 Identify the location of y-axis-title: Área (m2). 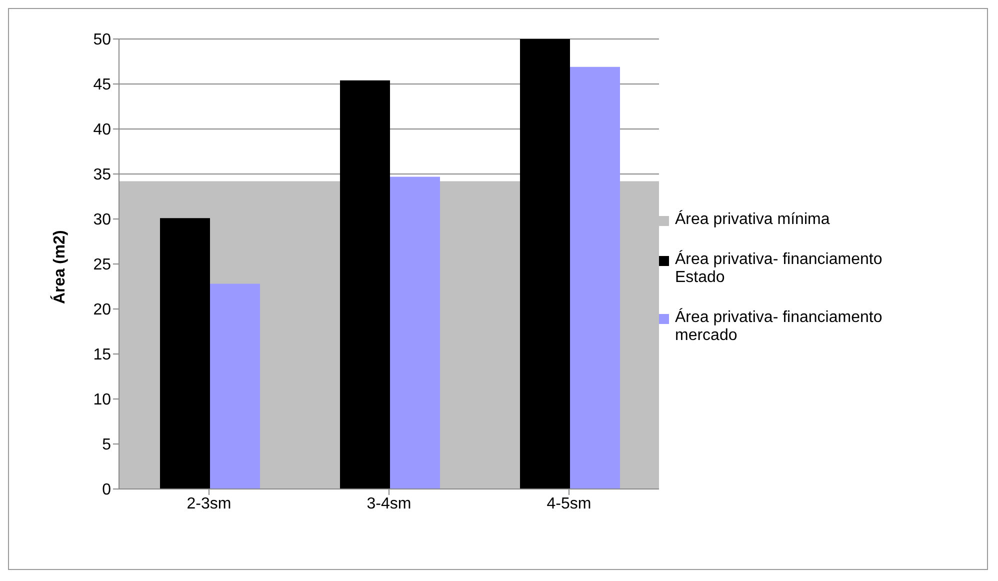
(59, 267).